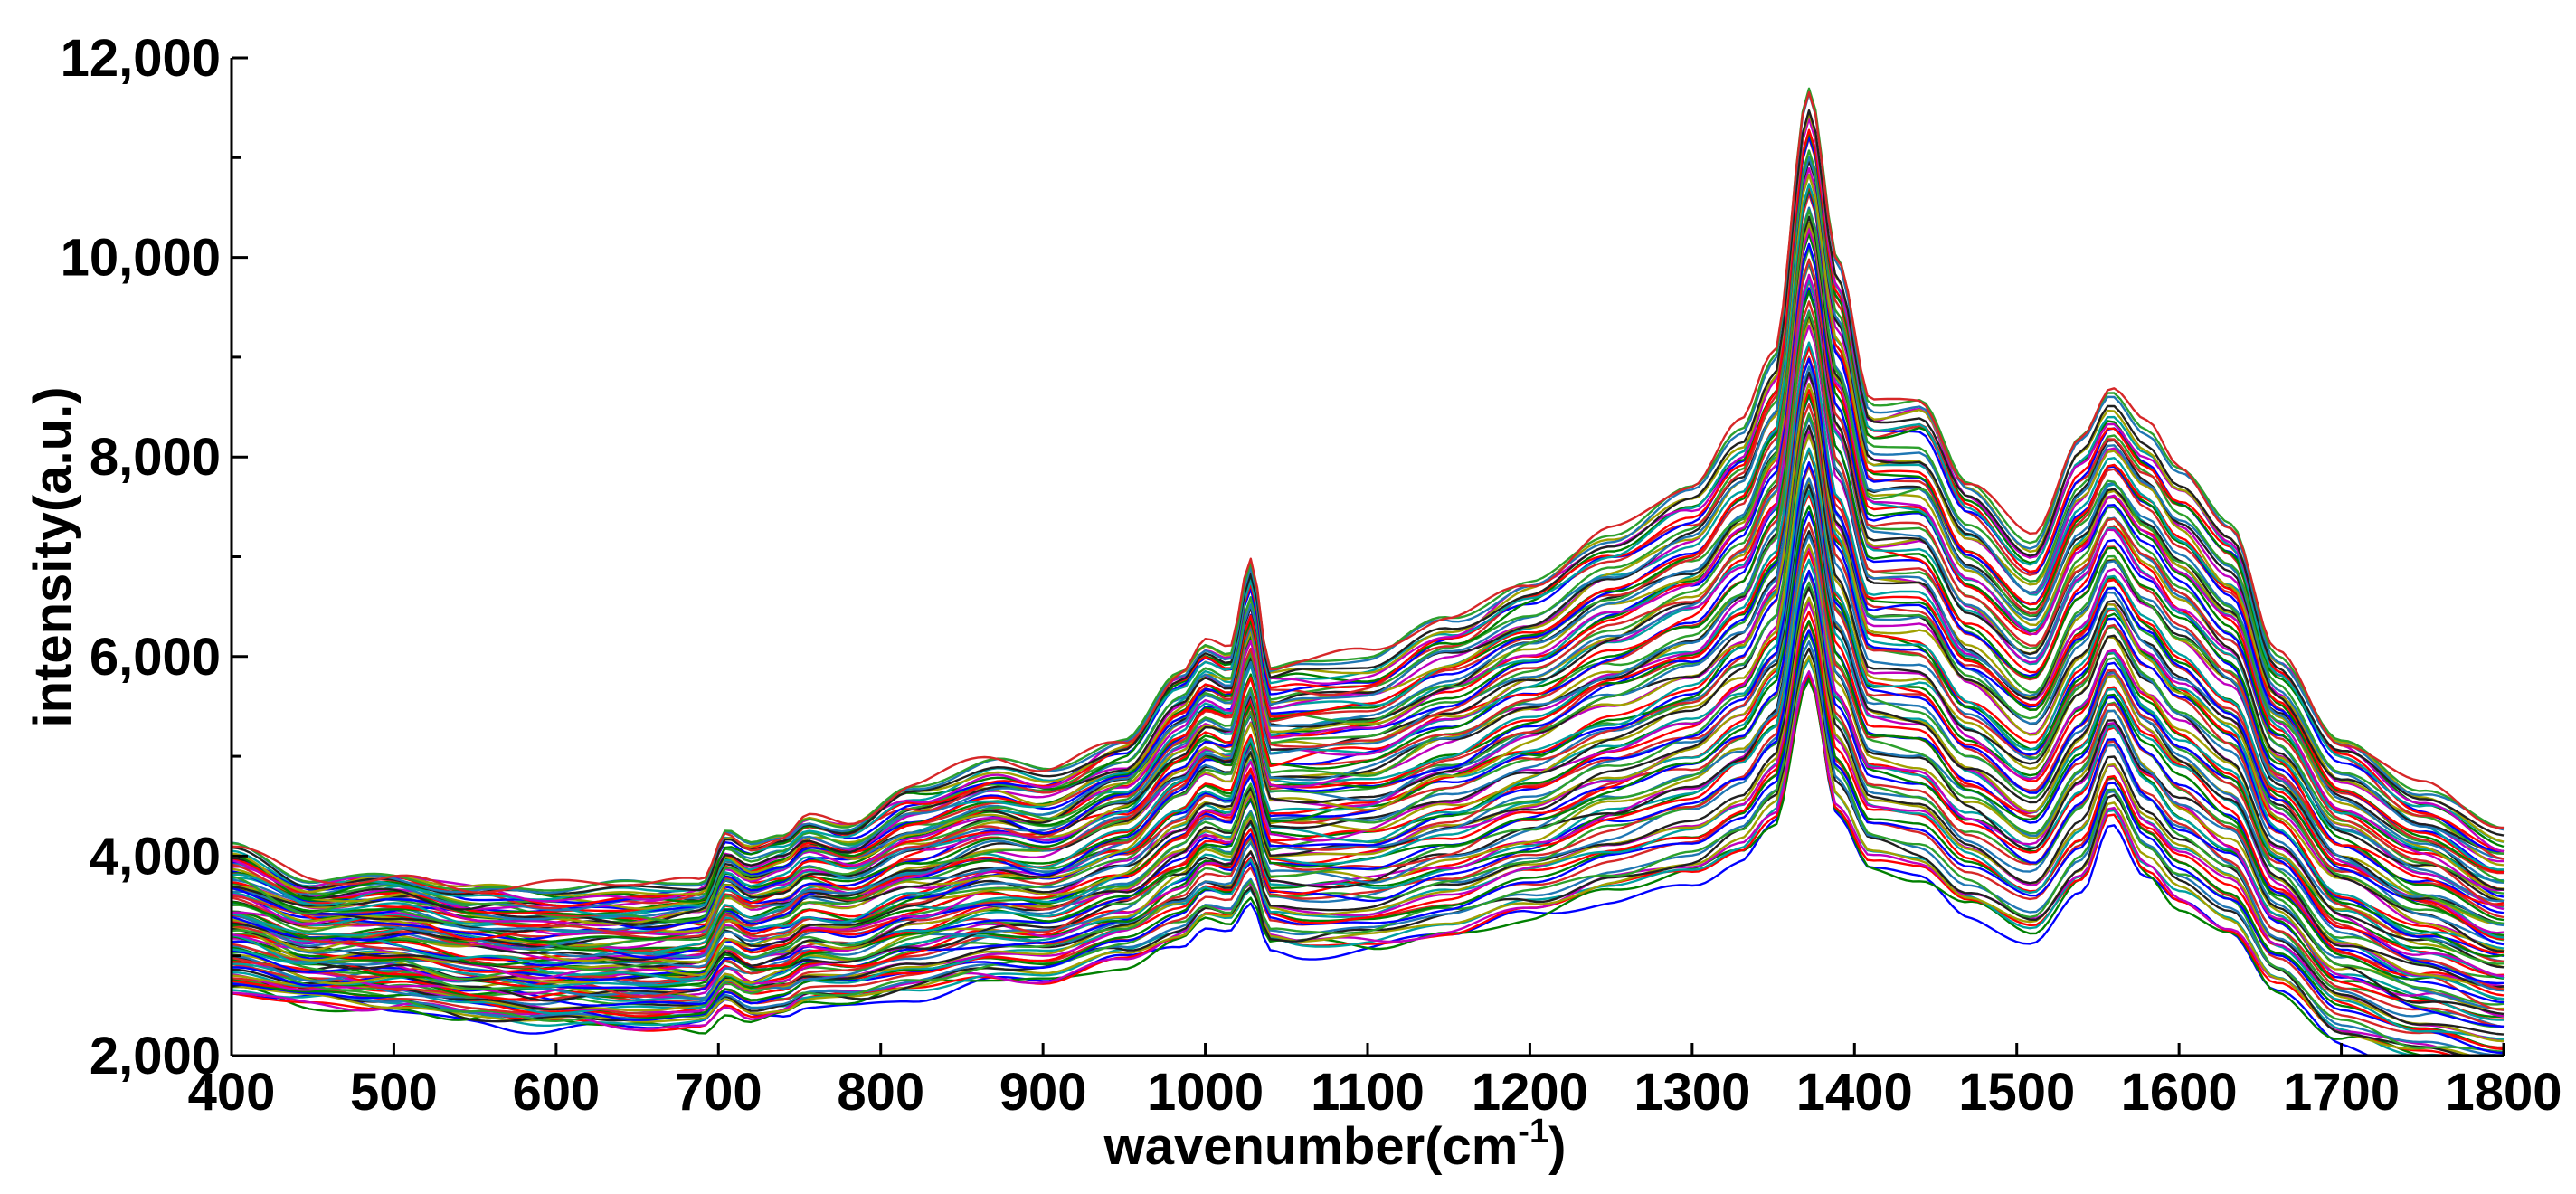  What do you see at coordinates (719, 1092) in the screenshot?
I see `x-tick-label: 700` at bounding box center [719, 1092].